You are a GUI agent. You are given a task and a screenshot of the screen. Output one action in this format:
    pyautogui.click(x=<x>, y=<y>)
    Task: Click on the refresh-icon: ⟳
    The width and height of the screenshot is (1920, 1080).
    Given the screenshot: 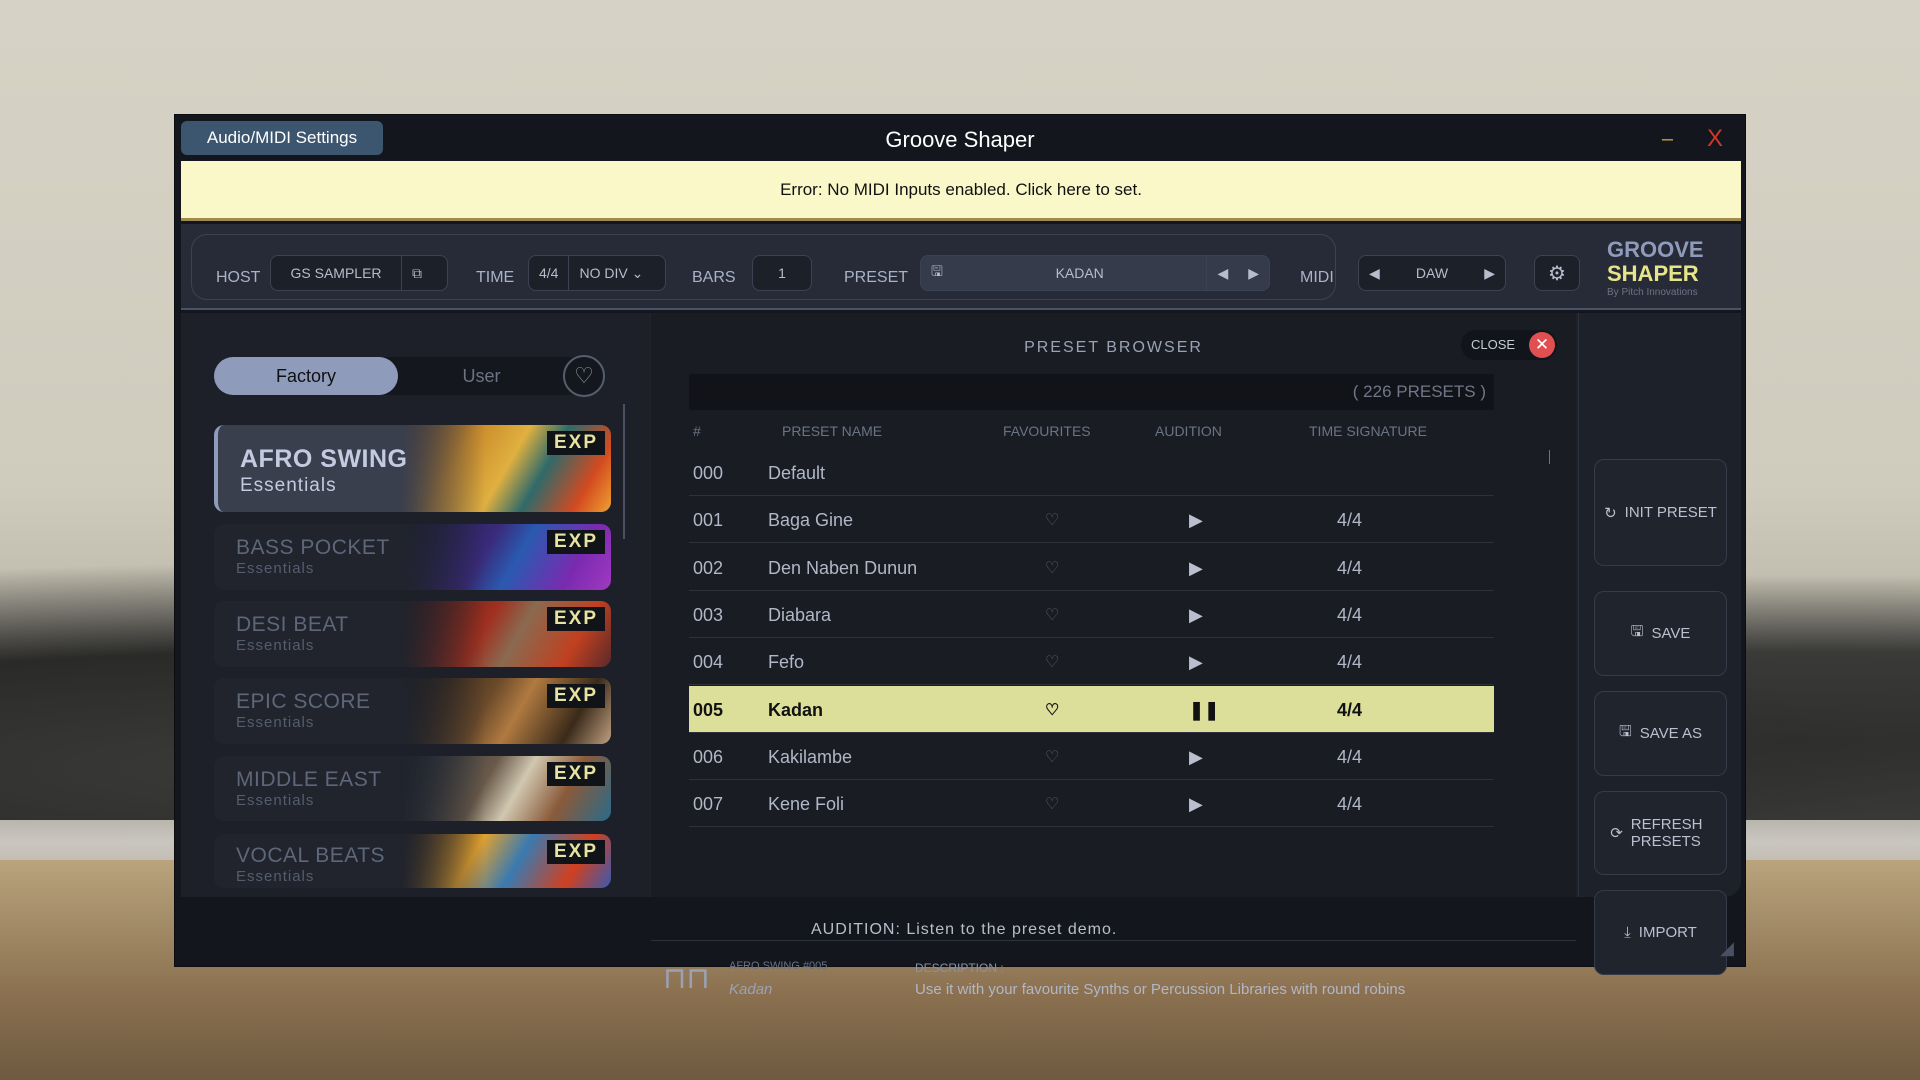 What is the action you would take?
    pyautogui.click(x=1616, y=833)
    